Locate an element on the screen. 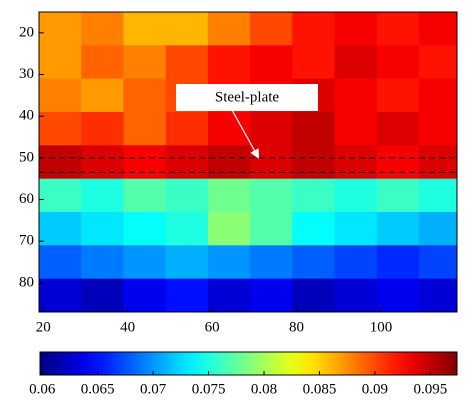  colorbar-tick-label: 0.07 is located at coordinates (153, 389).